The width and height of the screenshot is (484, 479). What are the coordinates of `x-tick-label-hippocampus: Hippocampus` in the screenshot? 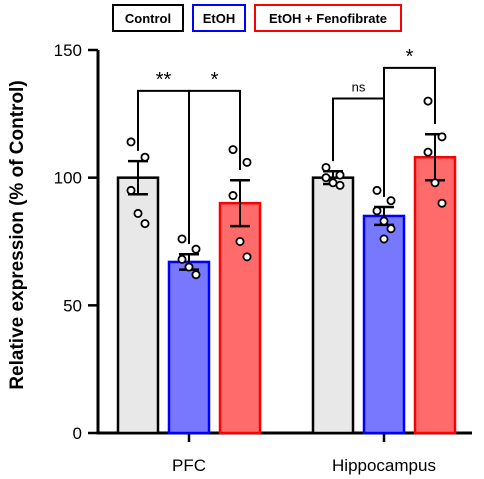 It's located at (384, 465).